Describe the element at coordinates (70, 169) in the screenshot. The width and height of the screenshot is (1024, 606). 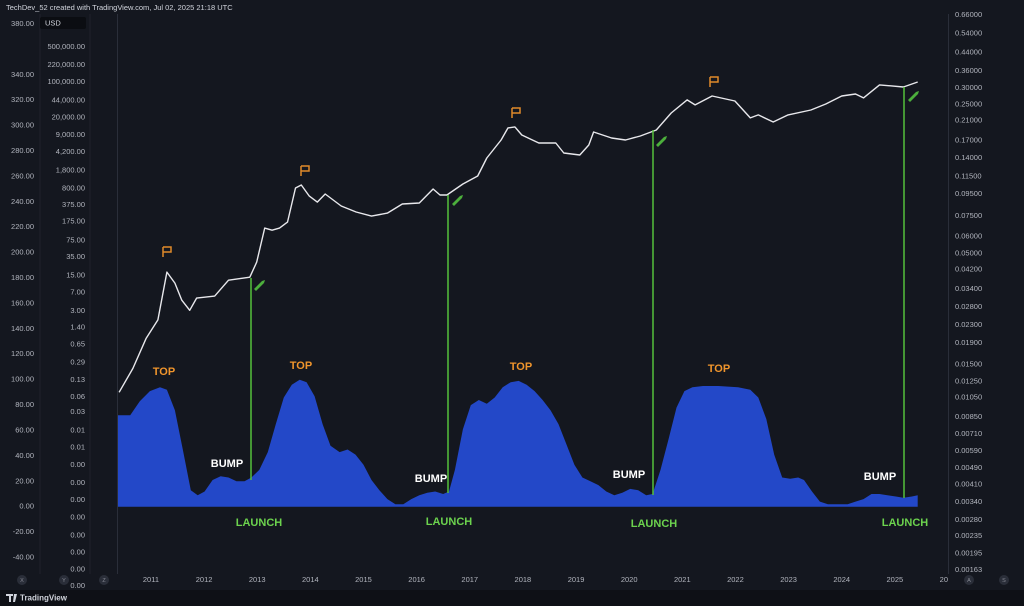
I see `y2-tick-label: 1,800.00` at that location.